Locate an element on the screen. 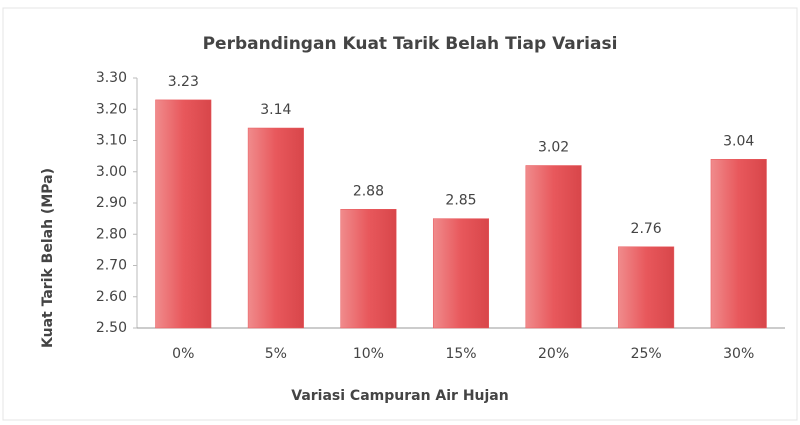 This screenshot has width=800, height=425. y-tick-label: 3.20 is located at coordinates (111, 109).